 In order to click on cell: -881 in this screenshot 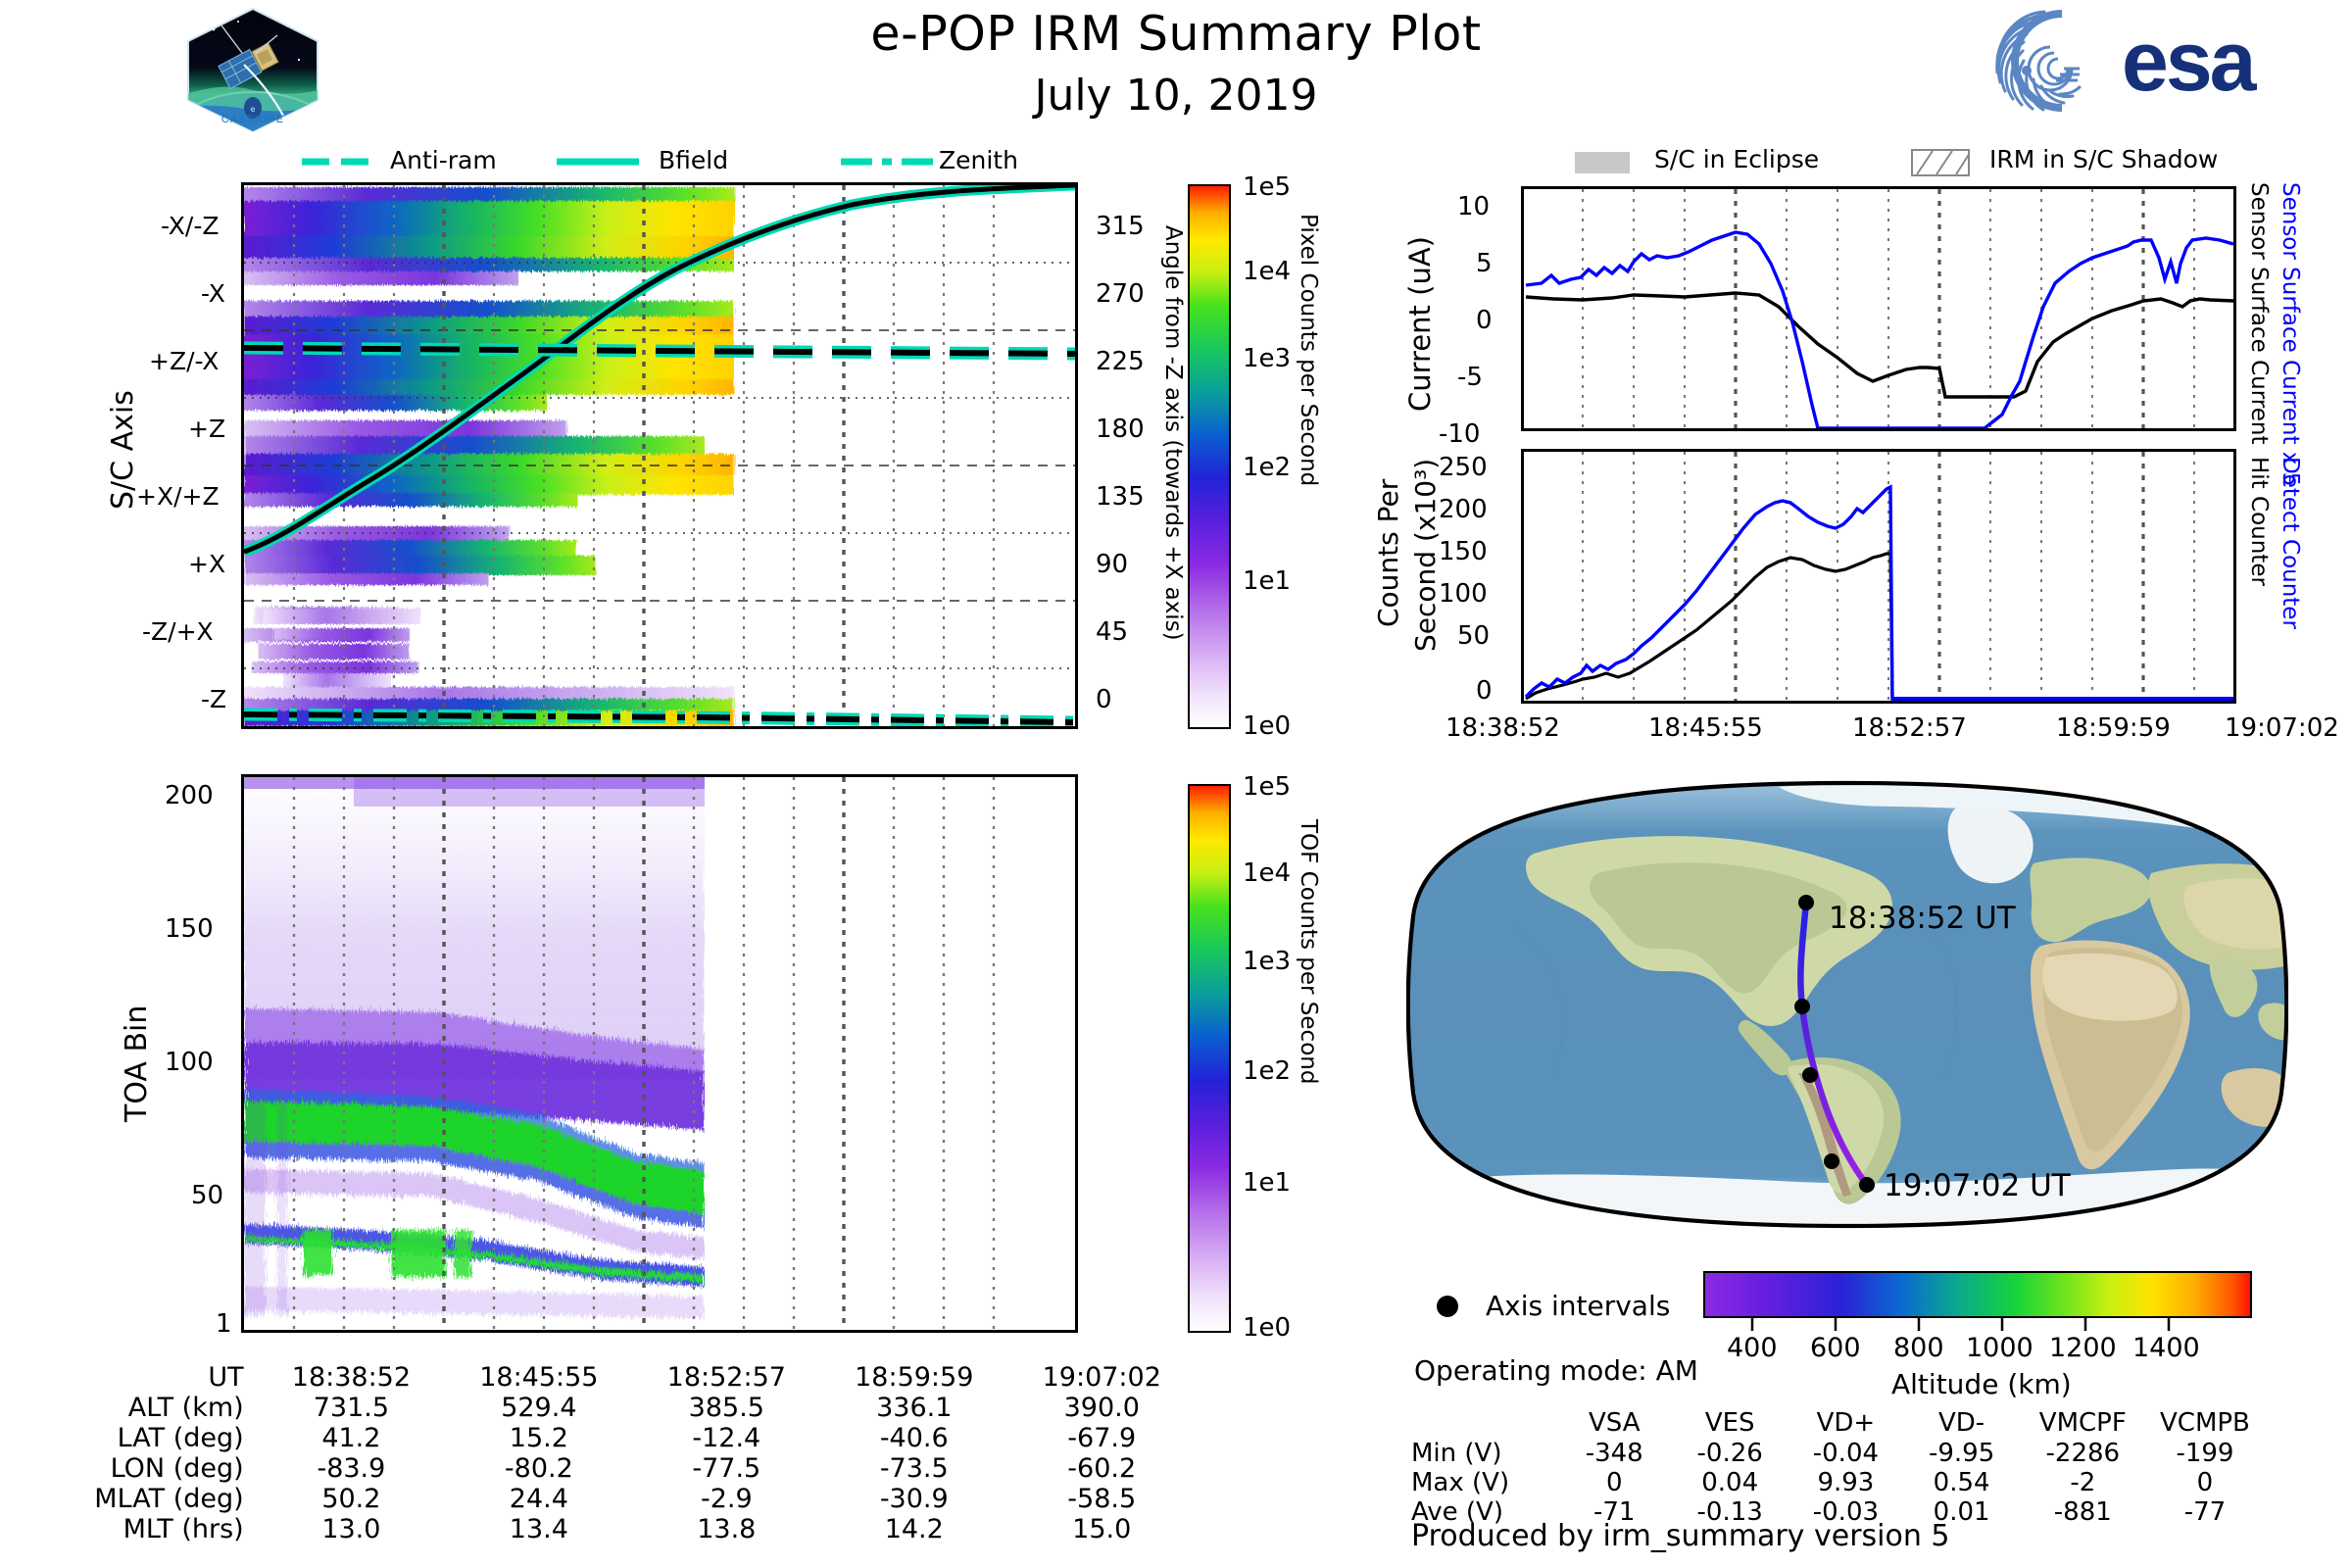, I will do `click(2082, 1512)`.